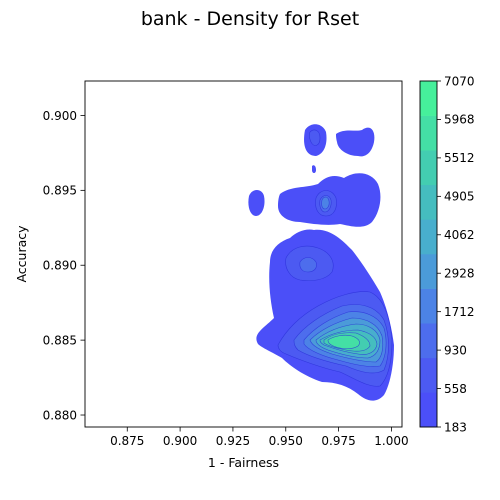 The width and height of the screenshot is (500, 500). I want to click on x-tick: 0.925, so click(233, 437).